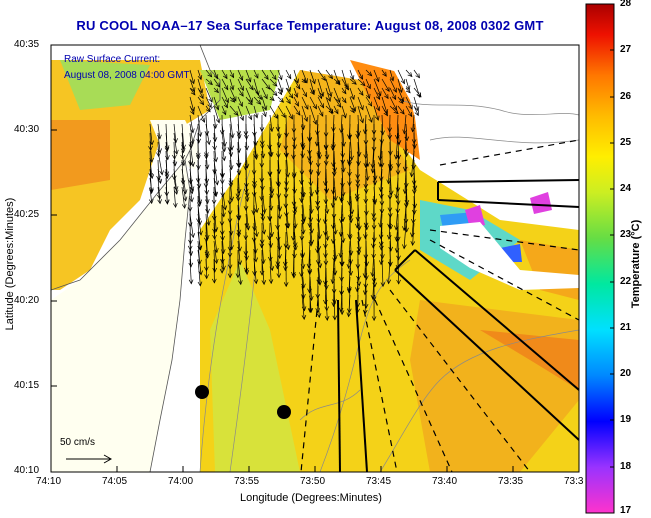 This screenshot has width=651, height=518. What do you see at coordinates (181, 481) in the screenshot?
I see `x-tick: 74:00` at bounding box center [181, 481].